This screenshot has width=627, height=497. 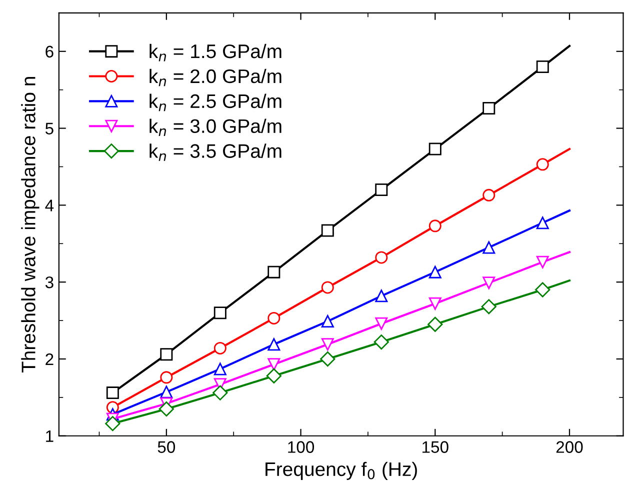 What do you see at coordinates (435, 447) in the screenshot?
I see `x-tick-label: 150` at bounding box center [435, 447].